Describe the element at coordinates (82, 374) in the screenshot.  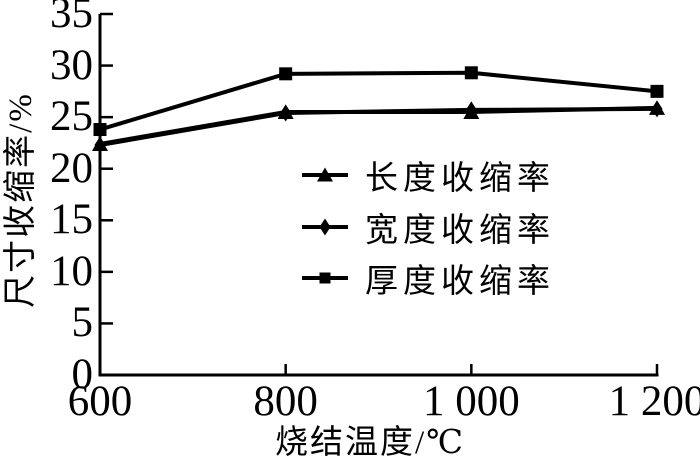
I see `y-tick-label-0: 0` at that location.